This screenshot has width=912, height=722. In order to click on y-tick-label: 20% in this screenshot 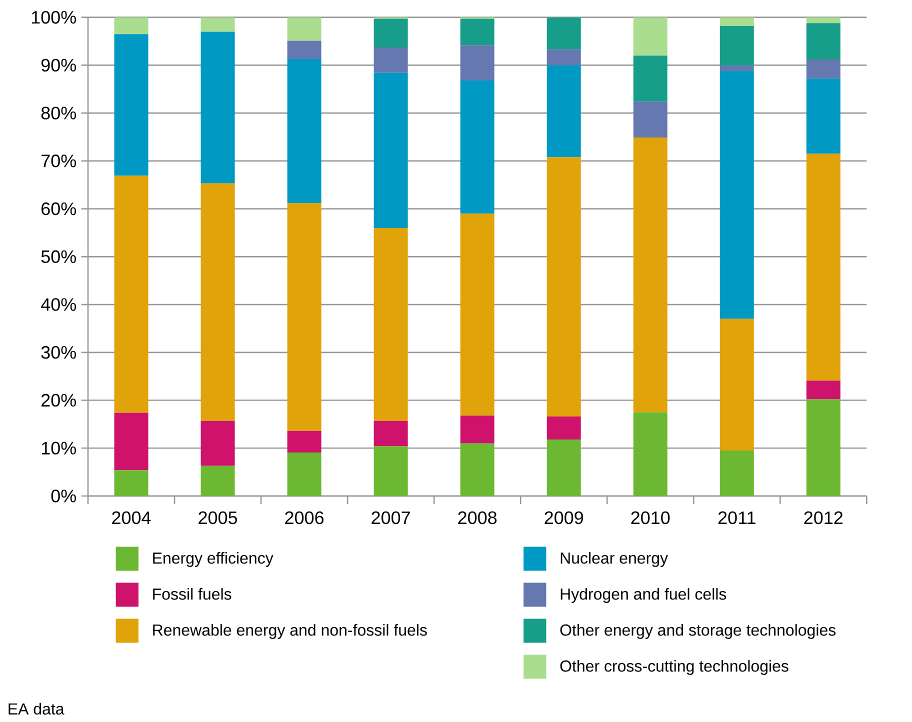, I will do `click(59, 400)`.